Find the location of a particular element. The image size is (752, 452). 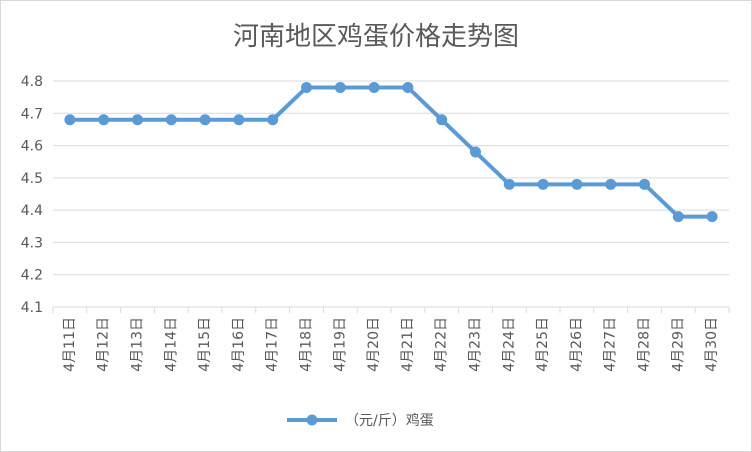

x-tick-label: 4月24日 is located at coordinates (509, 344).